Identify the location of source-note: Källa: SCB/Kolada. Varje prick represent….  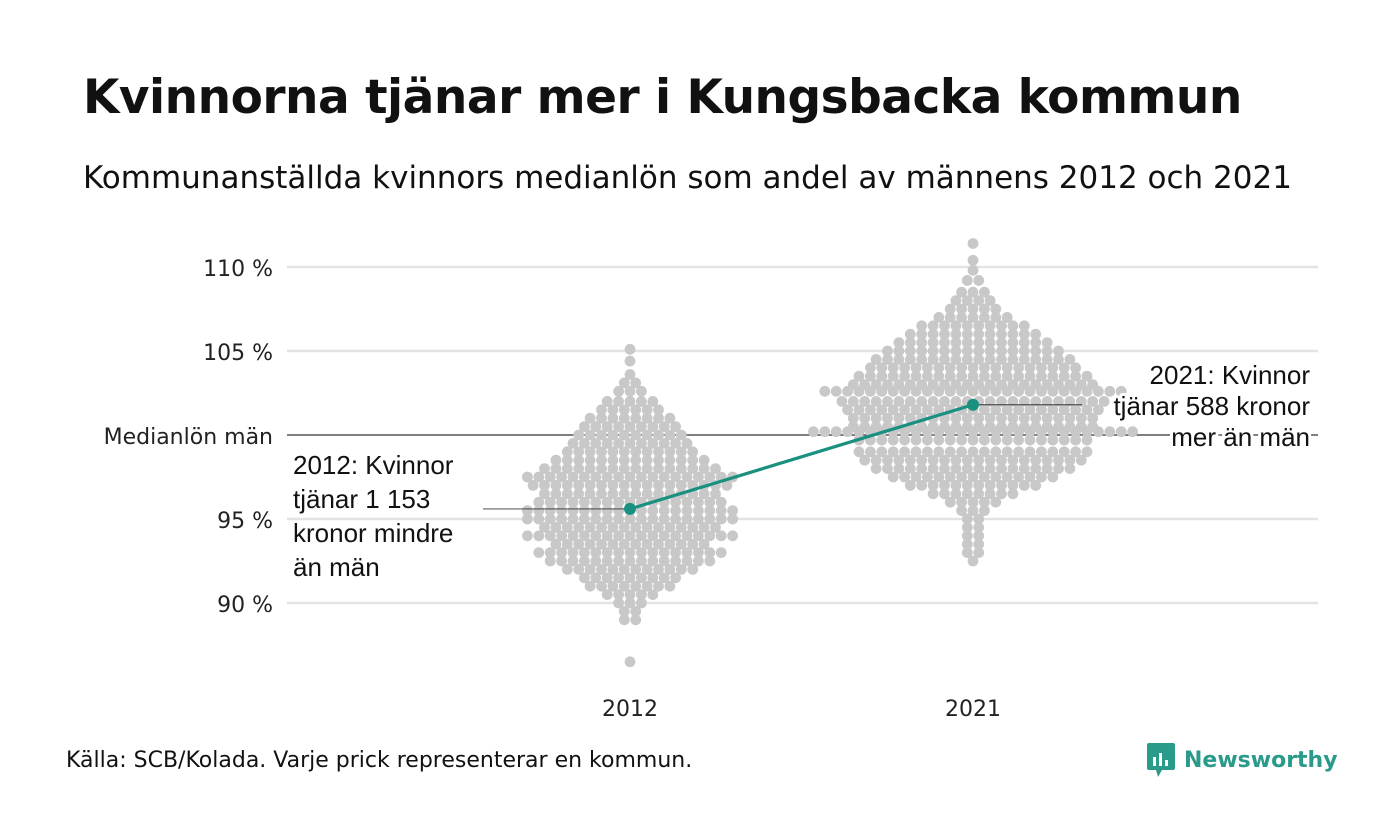
(379, 760).